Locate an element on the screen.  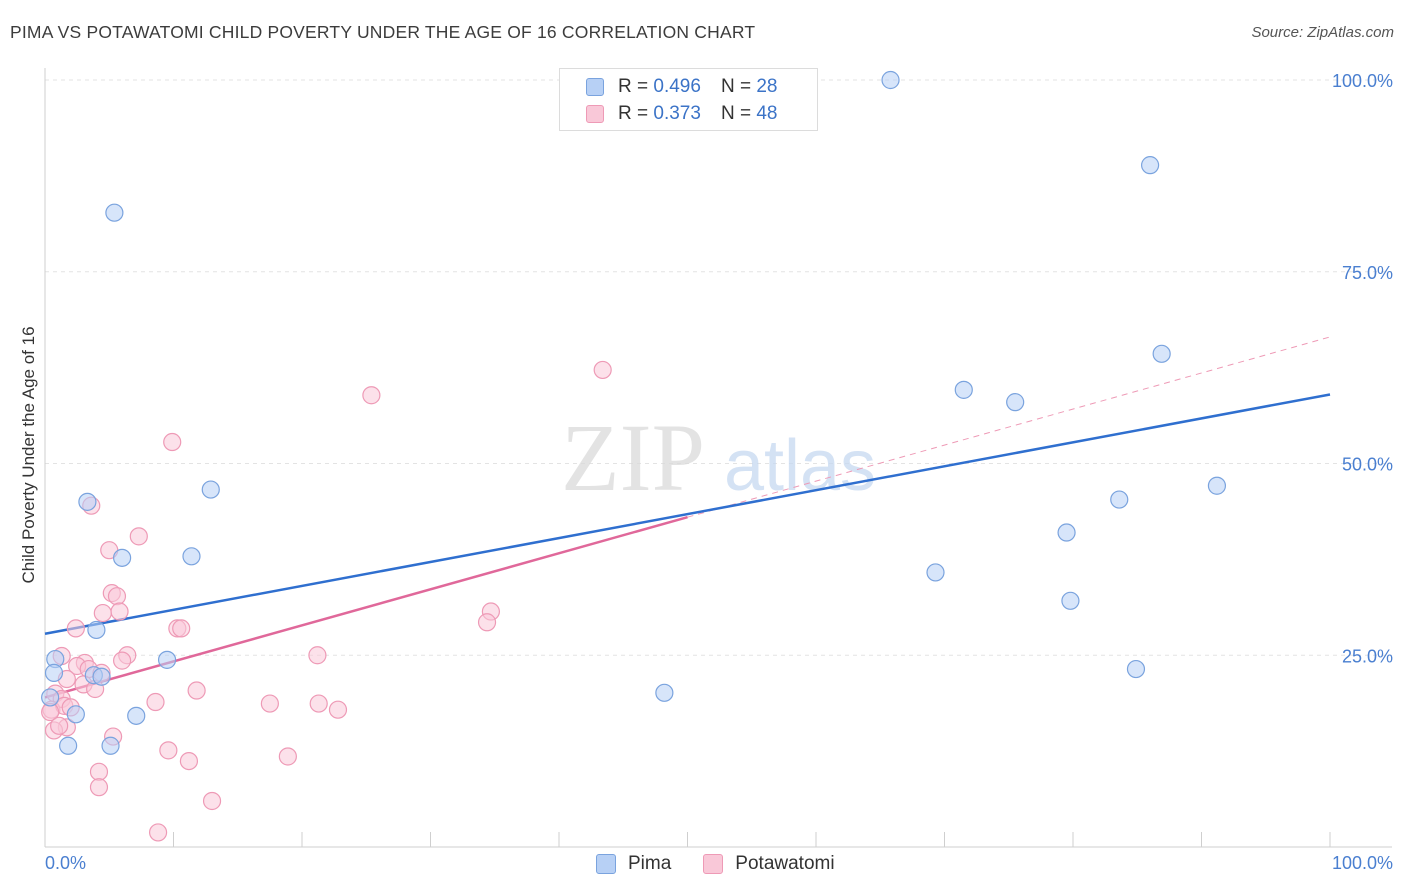
series-legend-pima: Pima is located at coordinates (633, 864).